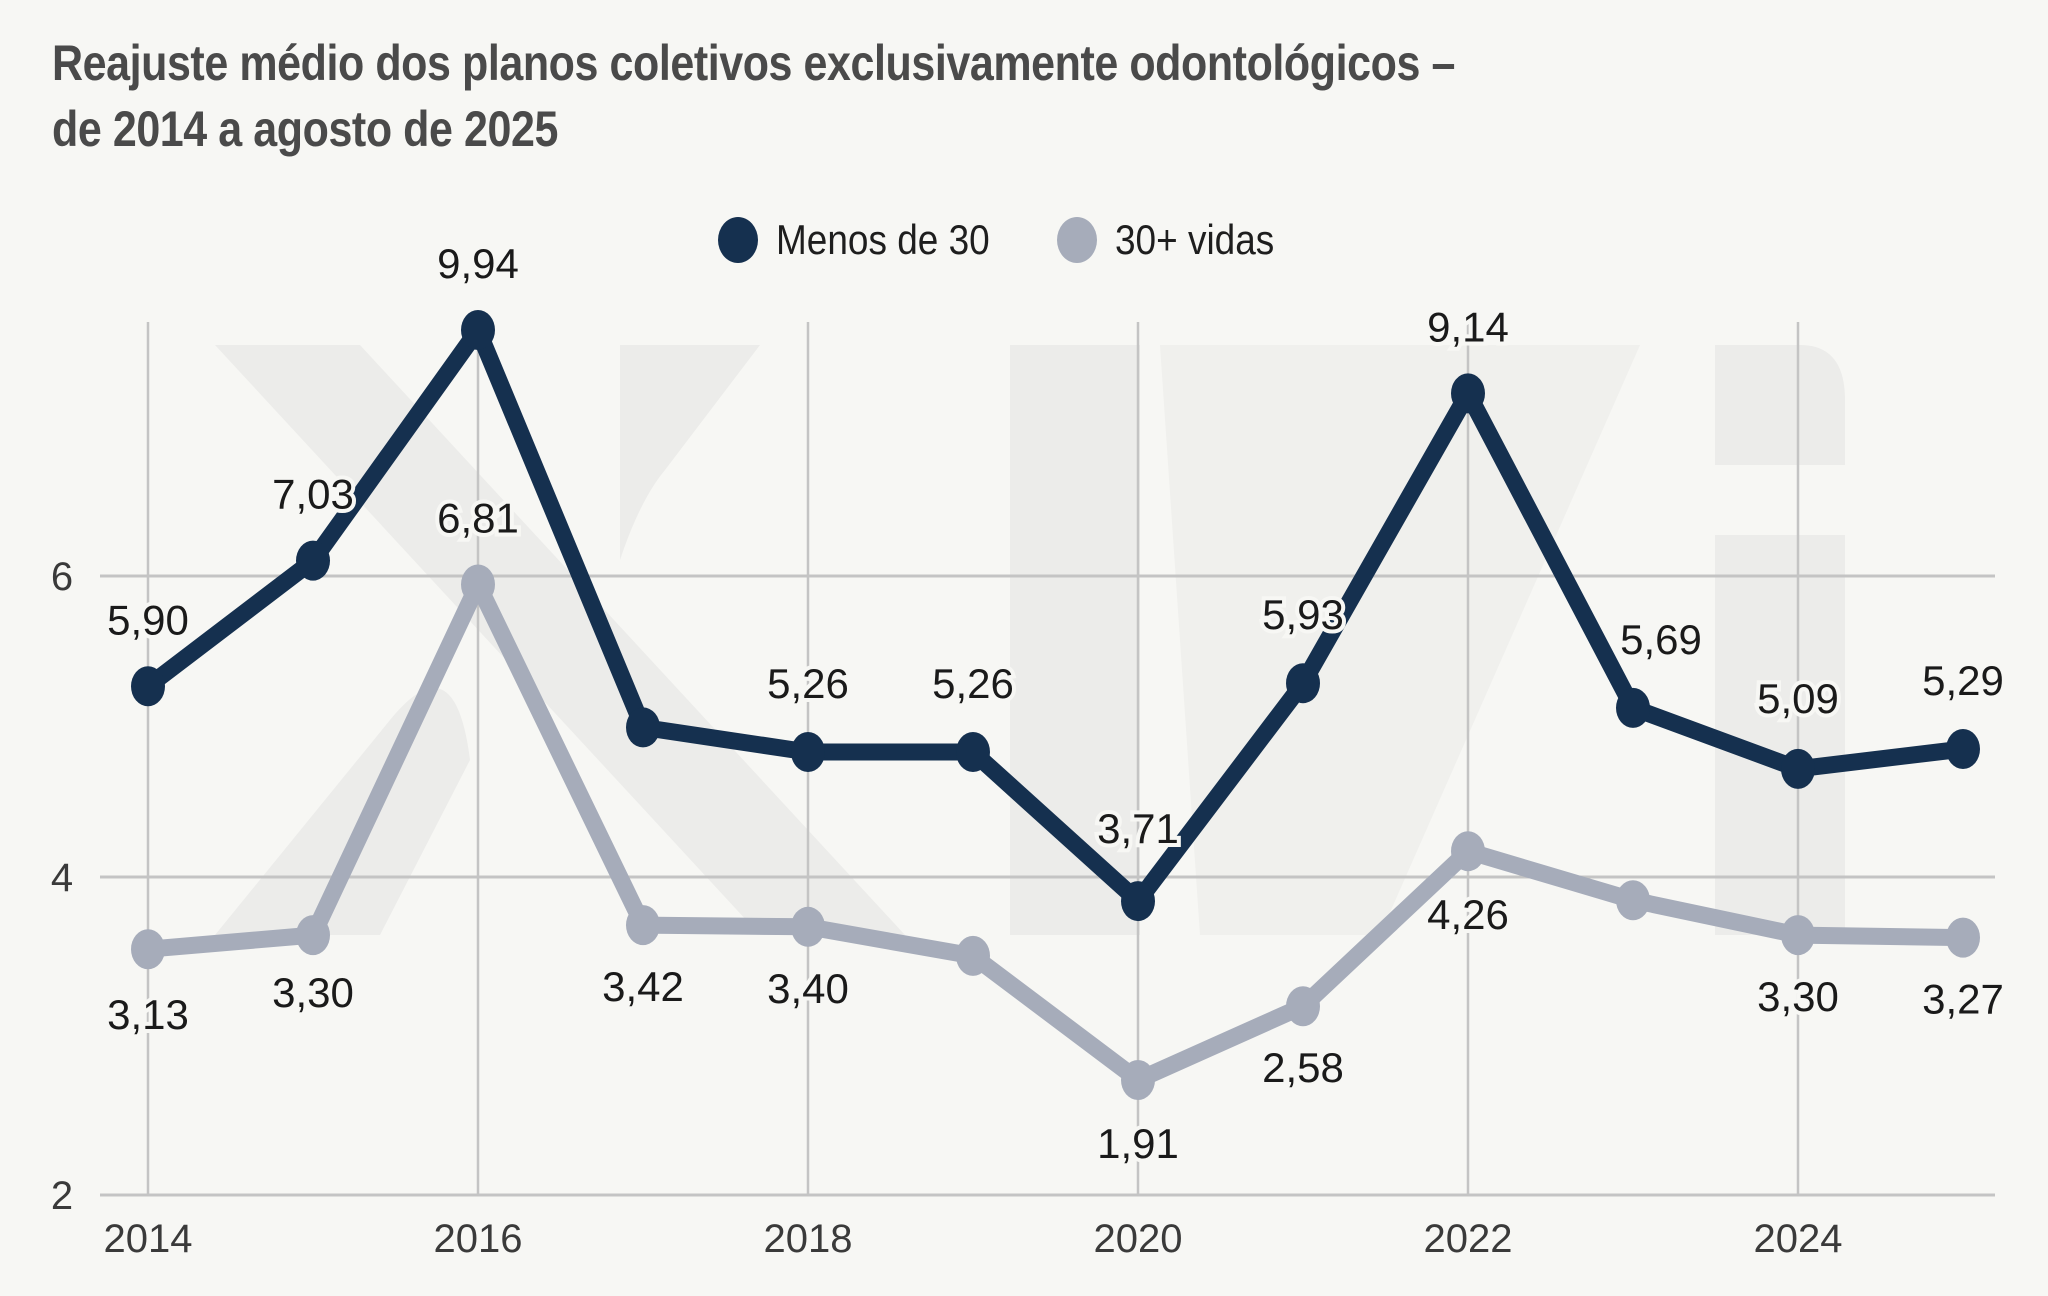 Image resolution: width=2048 pixels, height=1296 pixels. I want to click on data-label-30-mais-vidas-2025: 3,27, so click(1963, 999).